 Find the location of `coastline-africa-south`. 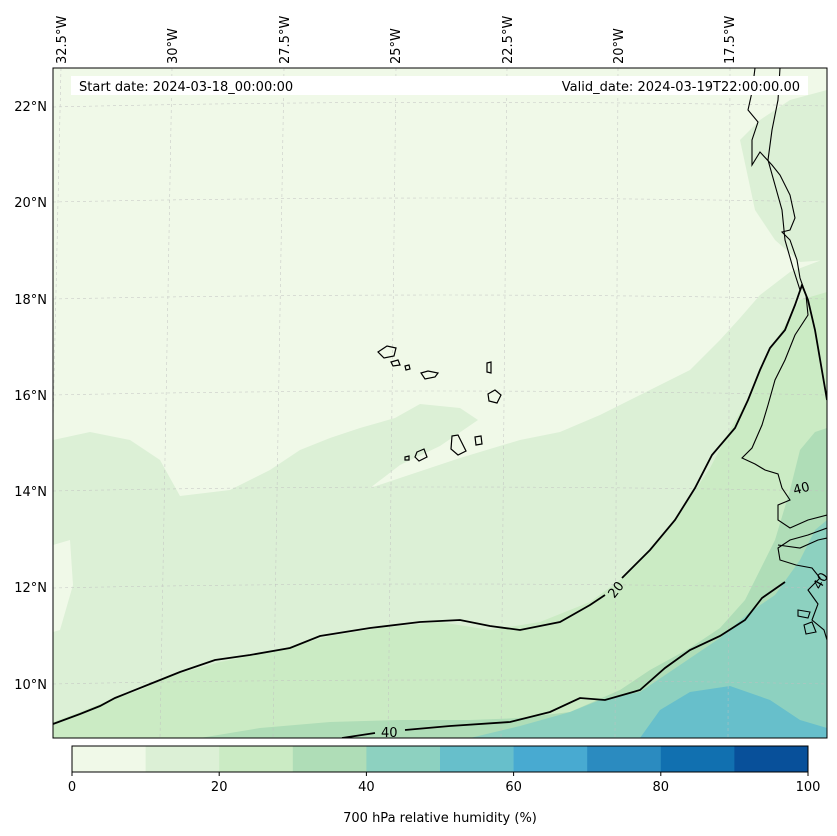

coastline-africa-south is located at coordinates (802, 584).